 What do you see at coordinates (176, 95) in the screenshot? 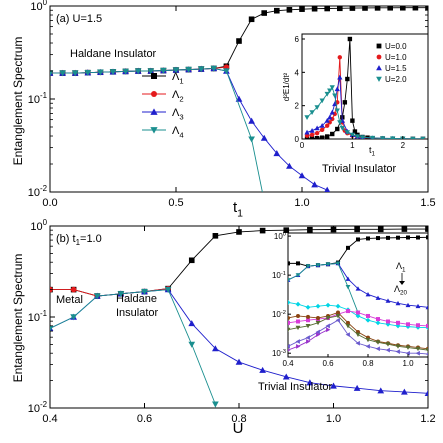
I see `panel-a-legend-label-1-main: Λ` at bounding box center [176, 95].